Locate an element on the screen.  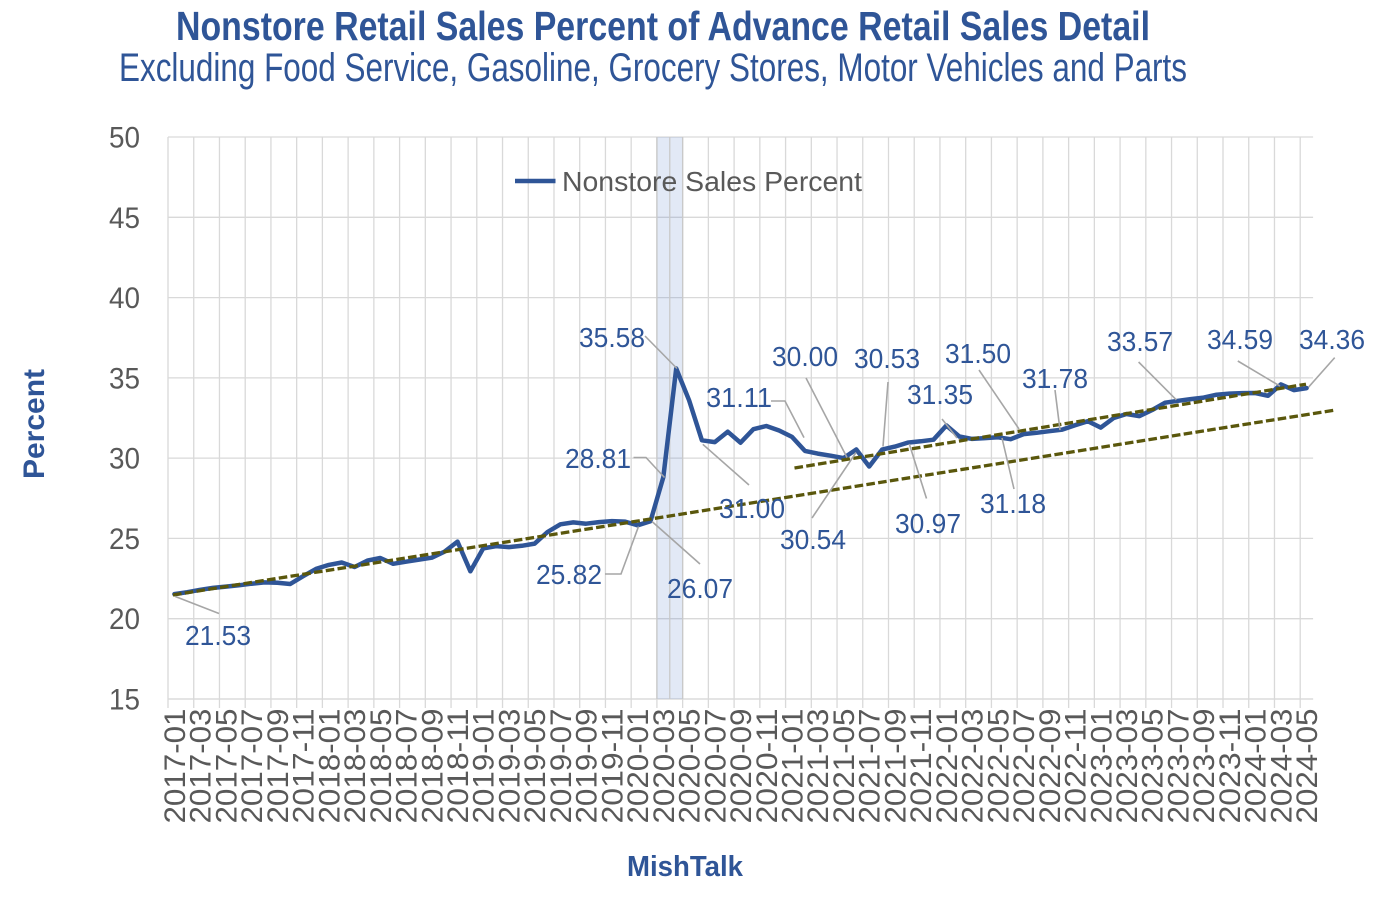
svg-text: 25.82 is located at coordinates (569, 574).